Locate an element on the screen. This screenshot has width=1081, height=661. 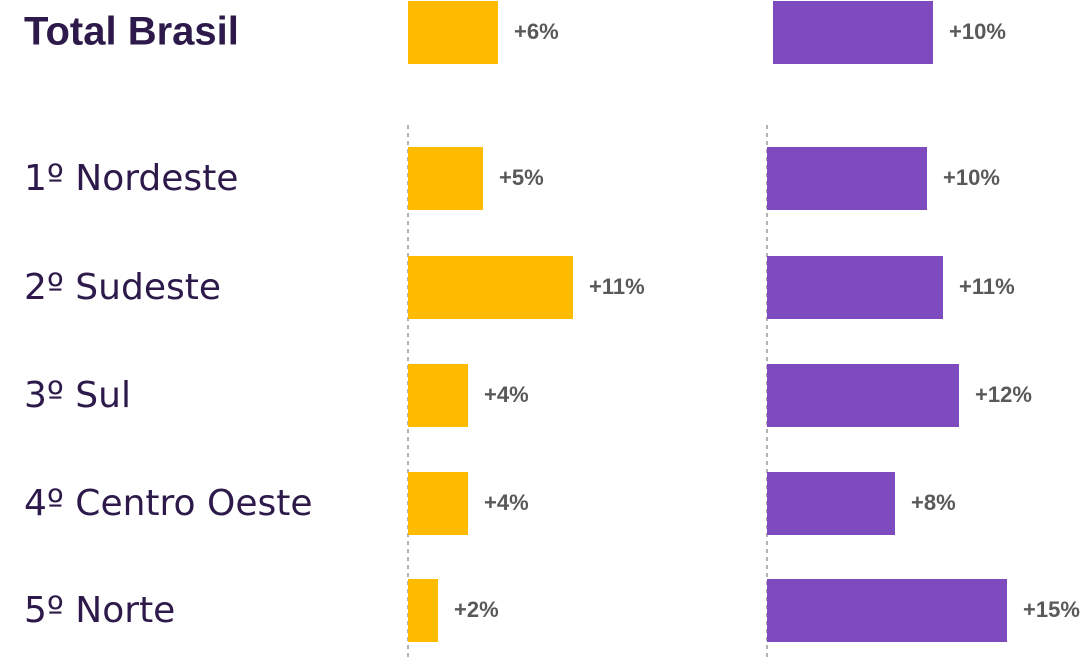
value-label: +12% is located at coordinates (1003, 394).